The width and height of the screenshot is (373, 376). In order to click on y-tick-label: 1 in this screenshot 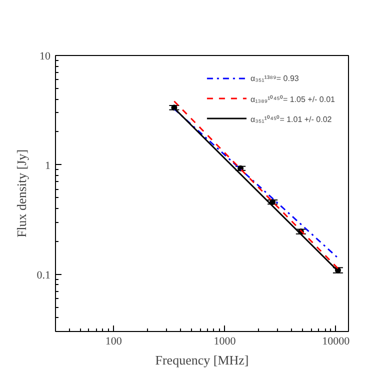, I will do `click(47, 166)`.